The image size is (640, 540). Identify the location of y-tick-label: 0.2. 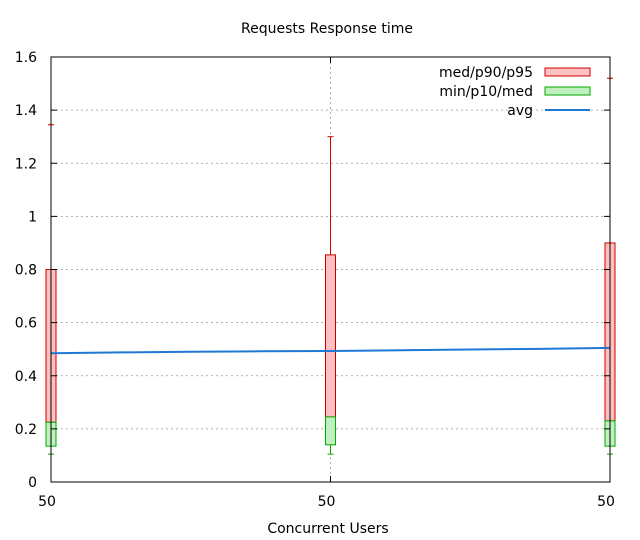
(26, 430).